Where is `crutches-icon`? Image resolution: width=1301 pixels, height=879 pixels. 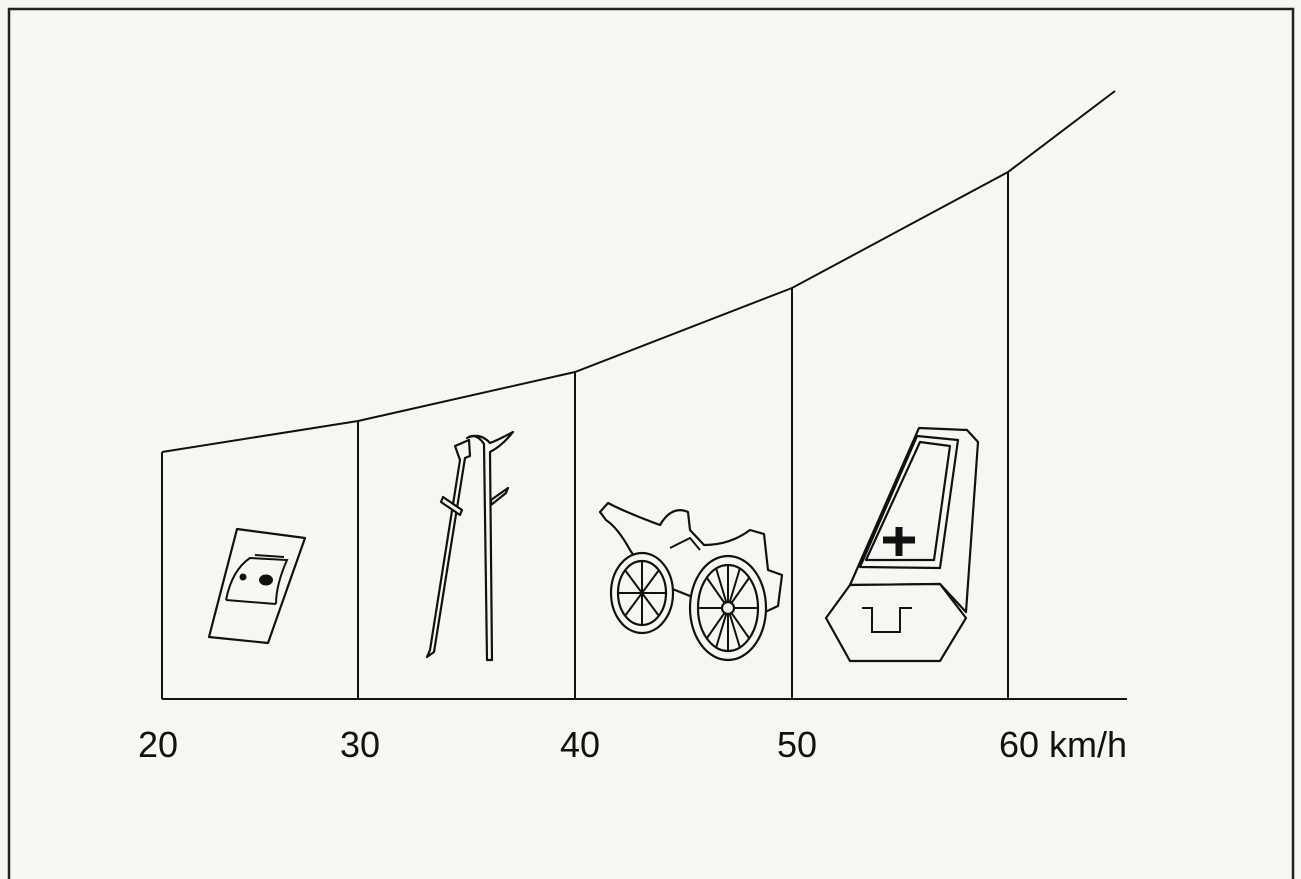
crutches-icon is located at coordinates (470, 546).